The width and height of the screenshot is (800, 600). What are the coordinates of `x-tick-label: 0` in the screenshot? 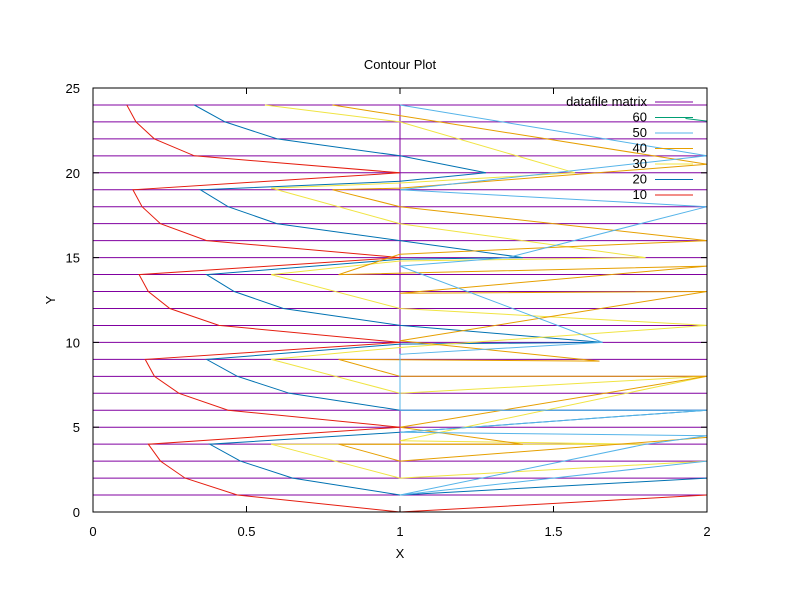 It's located at (92, 531).